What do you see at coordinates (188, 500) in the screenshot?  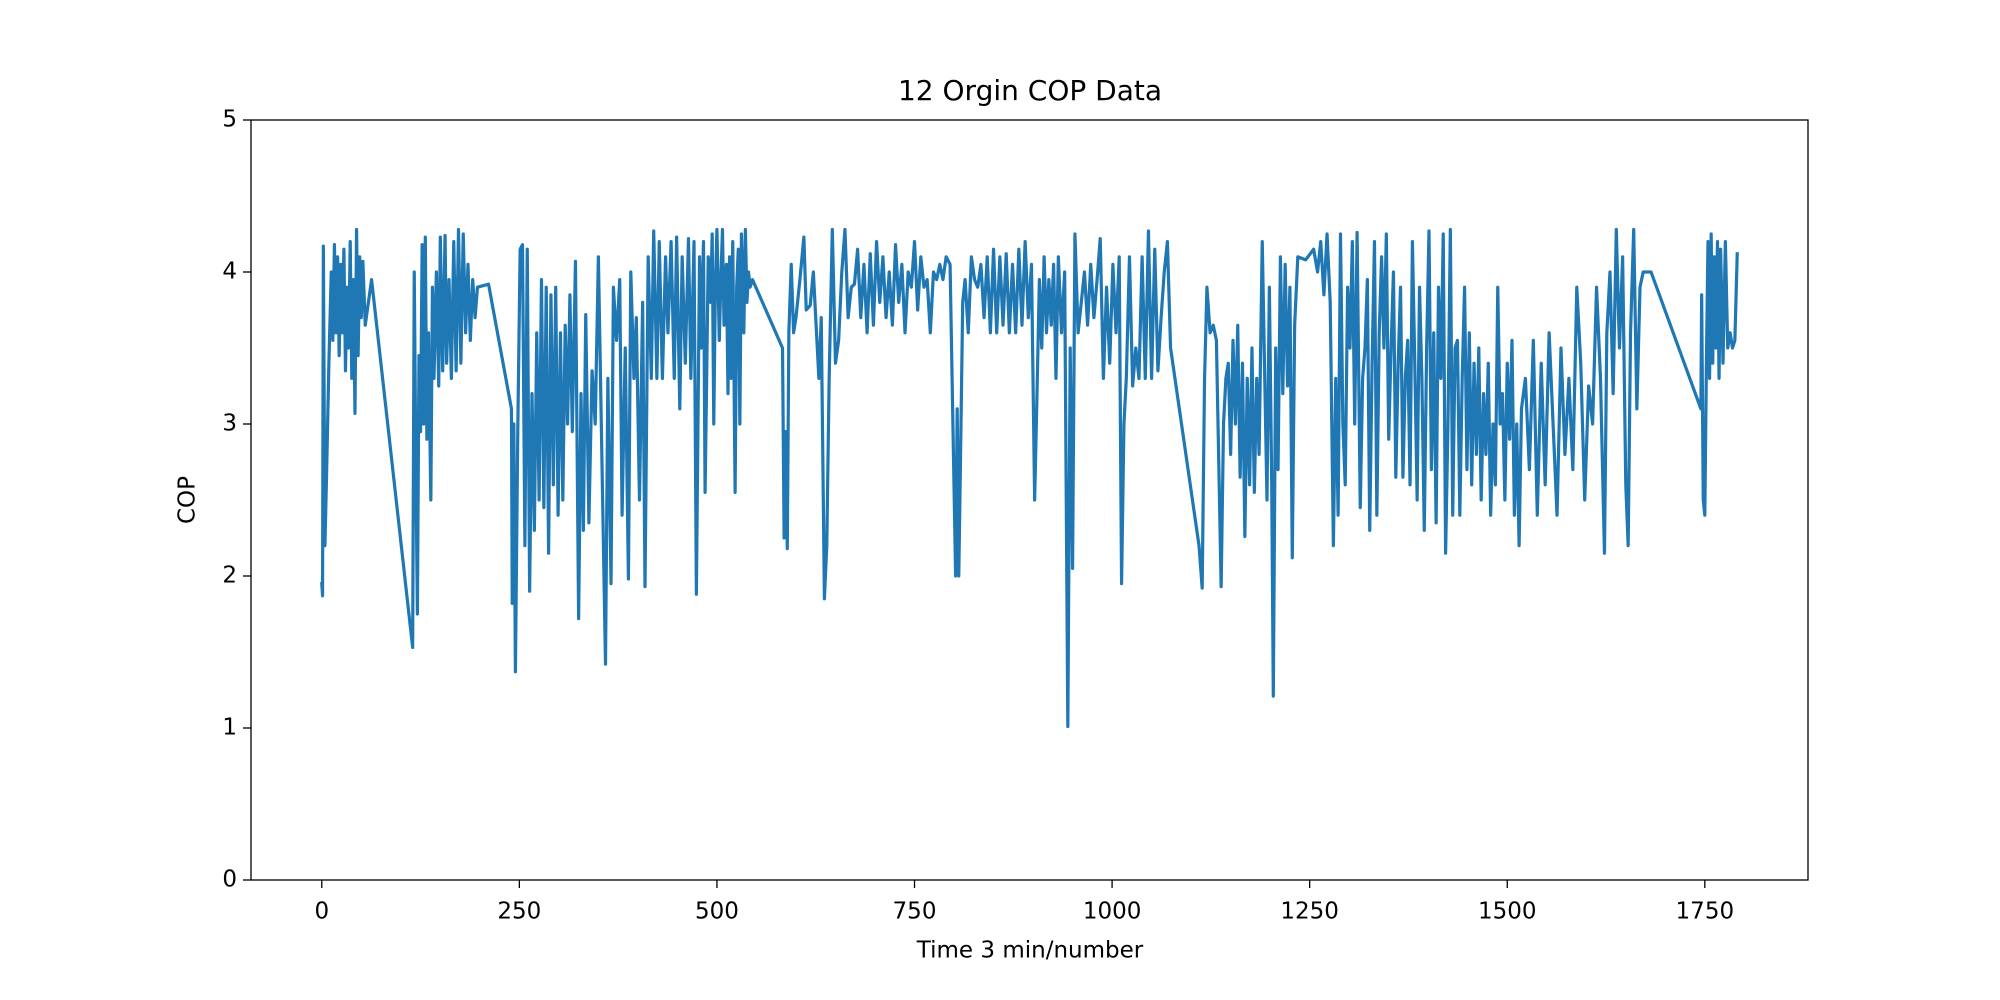 I see `y-axis-label: COP` at bounding box center [188, 500].